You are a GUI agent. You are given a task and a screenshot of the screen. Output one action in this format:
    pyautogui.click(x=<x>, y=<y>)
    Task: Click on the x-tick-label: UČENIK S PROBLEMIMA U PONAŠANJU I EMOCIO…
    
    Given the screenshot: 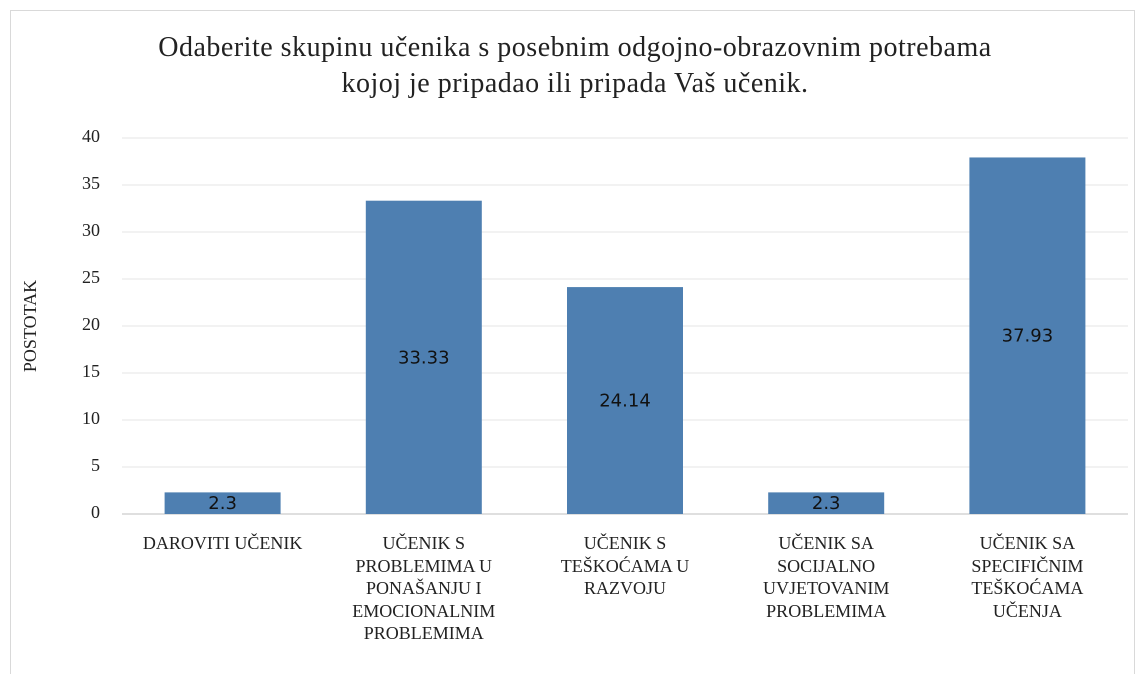 What is the action you would take?
    pyautogui.click(x=424, y=588)
    